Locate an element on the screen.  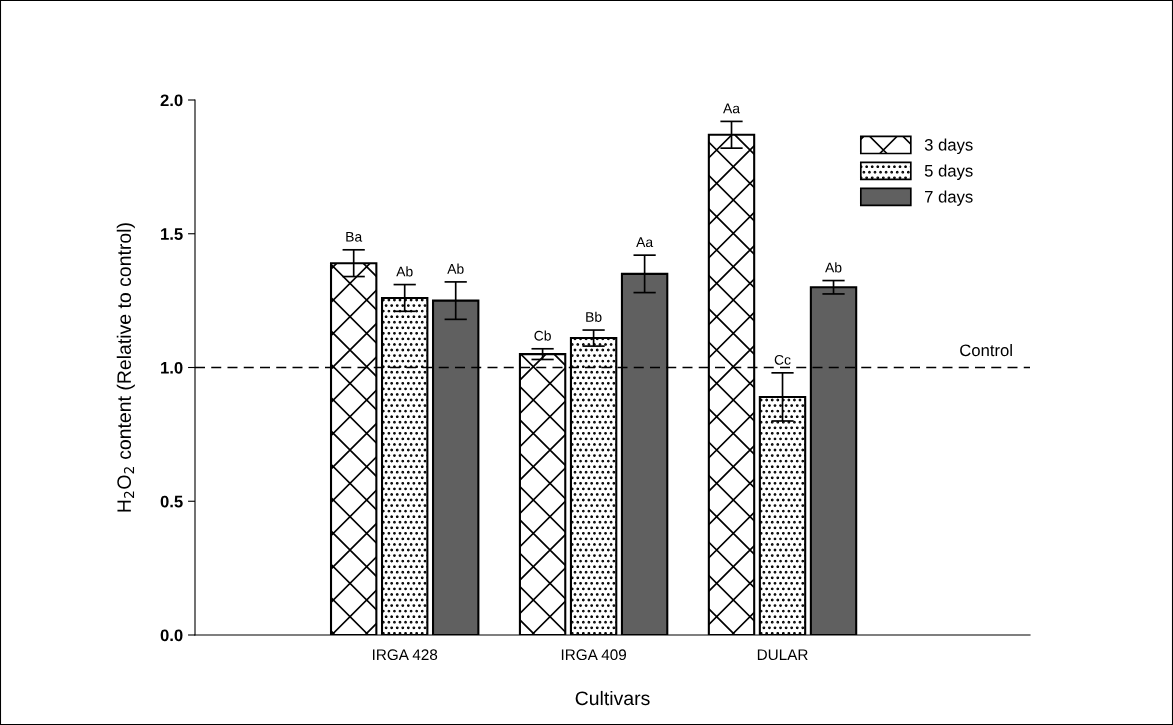
x-tick-label: IRGA 428 is located at coordinates (405, 655).